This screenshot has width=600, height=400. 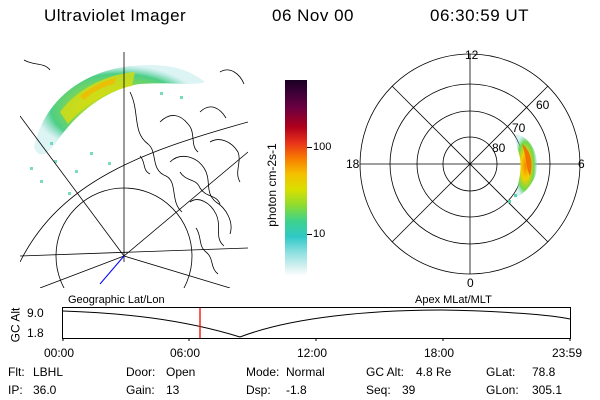 I want to click on color-scale-bar, so click(x=296, y=178).